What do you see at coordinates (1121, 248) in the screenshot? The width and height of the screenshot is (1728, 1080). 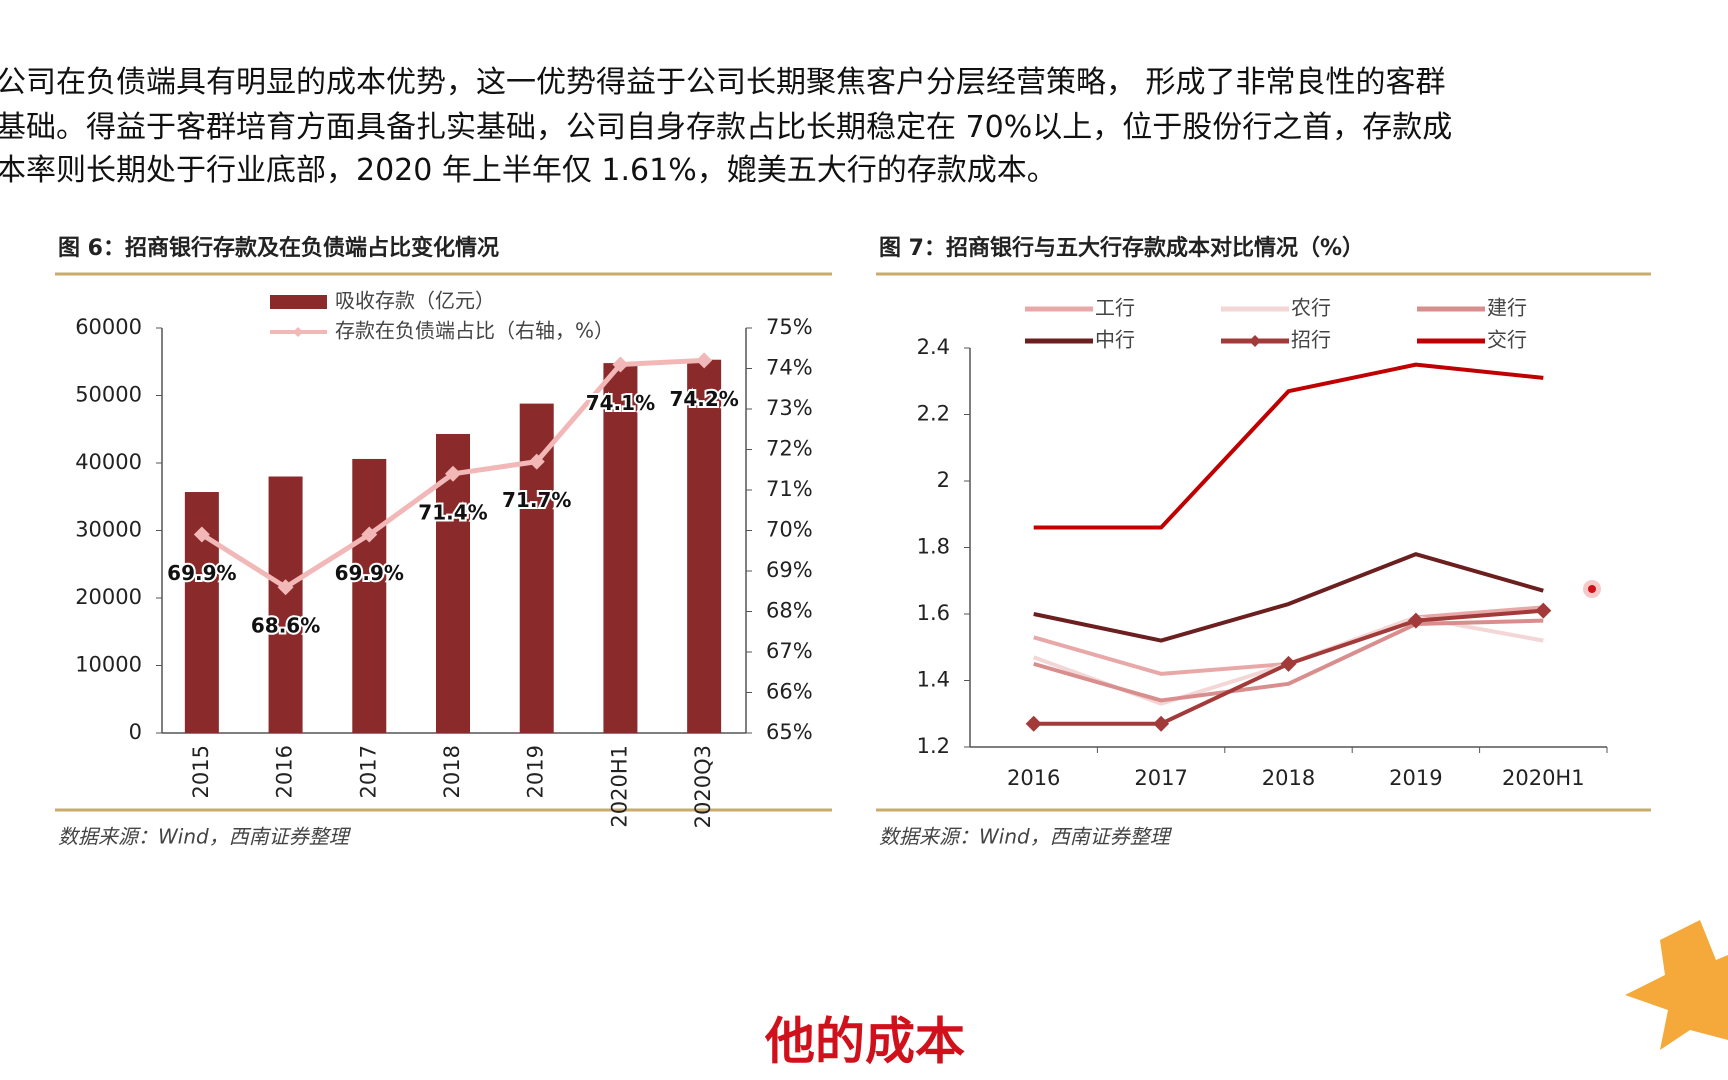 I see `chart-title: 图 7：招商银行与五大行存款成本对比情况（%）` at bounding box center [1121, 248].